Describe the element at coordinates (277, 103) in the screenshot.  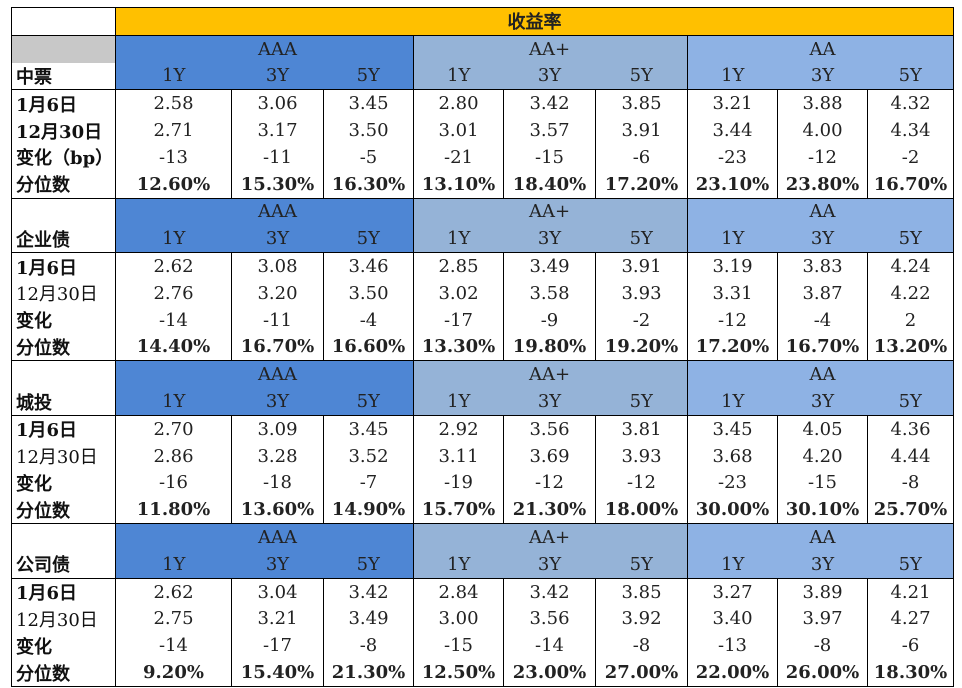
I see `table-cell: 3.06` at that location.